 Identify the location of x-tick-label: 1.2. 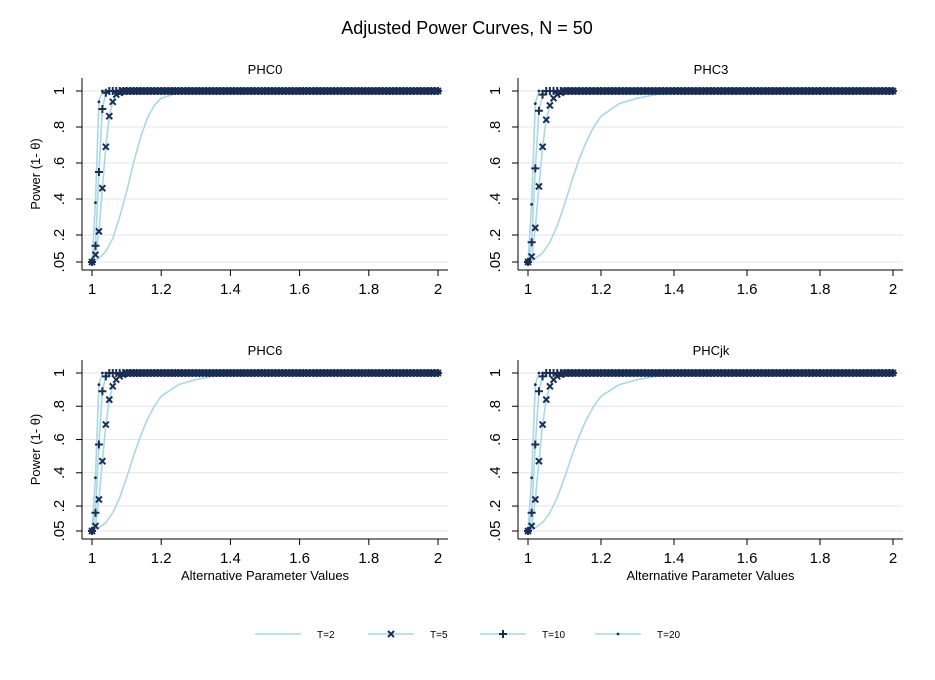
(601, 289).